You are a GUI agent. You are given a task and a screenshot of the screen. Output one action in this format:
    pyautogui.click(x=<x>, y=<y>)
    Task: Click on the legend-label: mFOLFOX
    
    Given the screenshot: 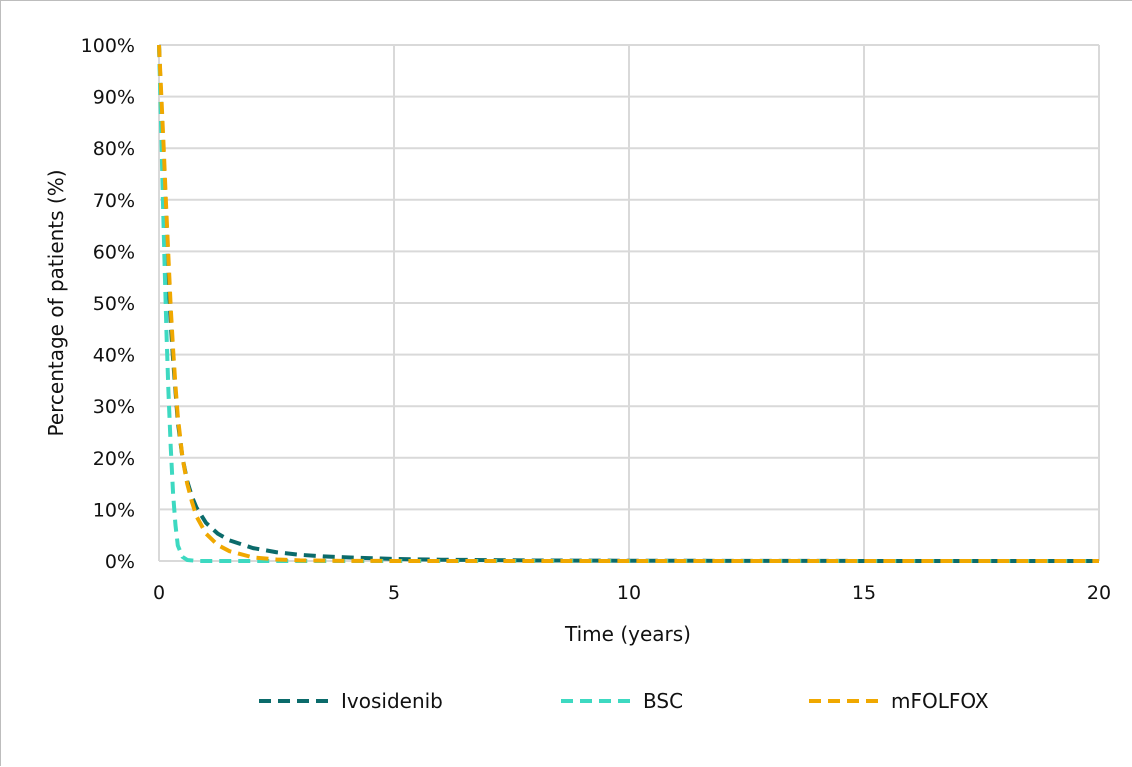 What is the action you would take?
    pyautogui.click(x=940, y=701)
    